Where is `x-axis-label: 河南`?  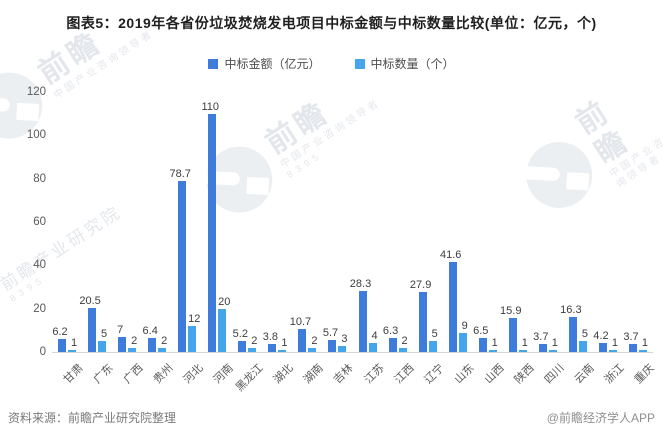
x-axis-label: 河南 is located at coordinates (223, 374).